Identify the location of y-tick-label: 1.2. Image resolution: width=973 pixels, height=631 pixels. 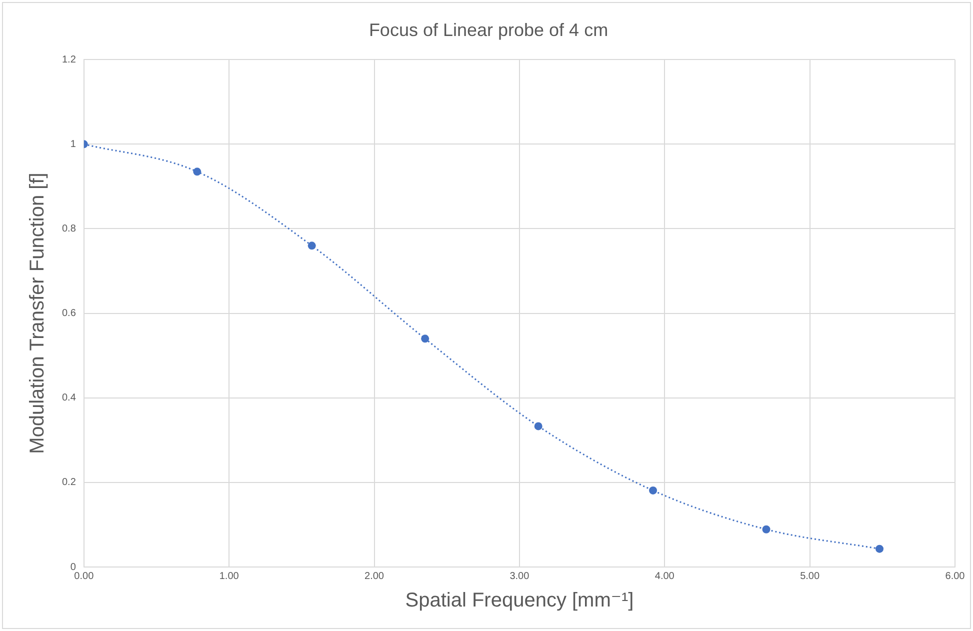
(69, 60).